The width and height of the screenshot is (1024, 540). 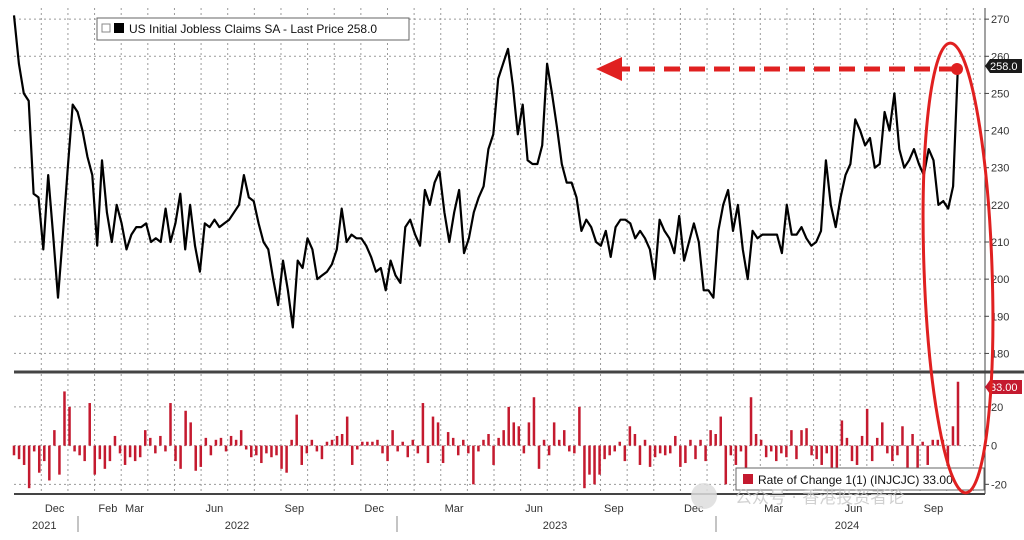 I want to click on y-tick-label: 190, so click(x=1000, y=317).